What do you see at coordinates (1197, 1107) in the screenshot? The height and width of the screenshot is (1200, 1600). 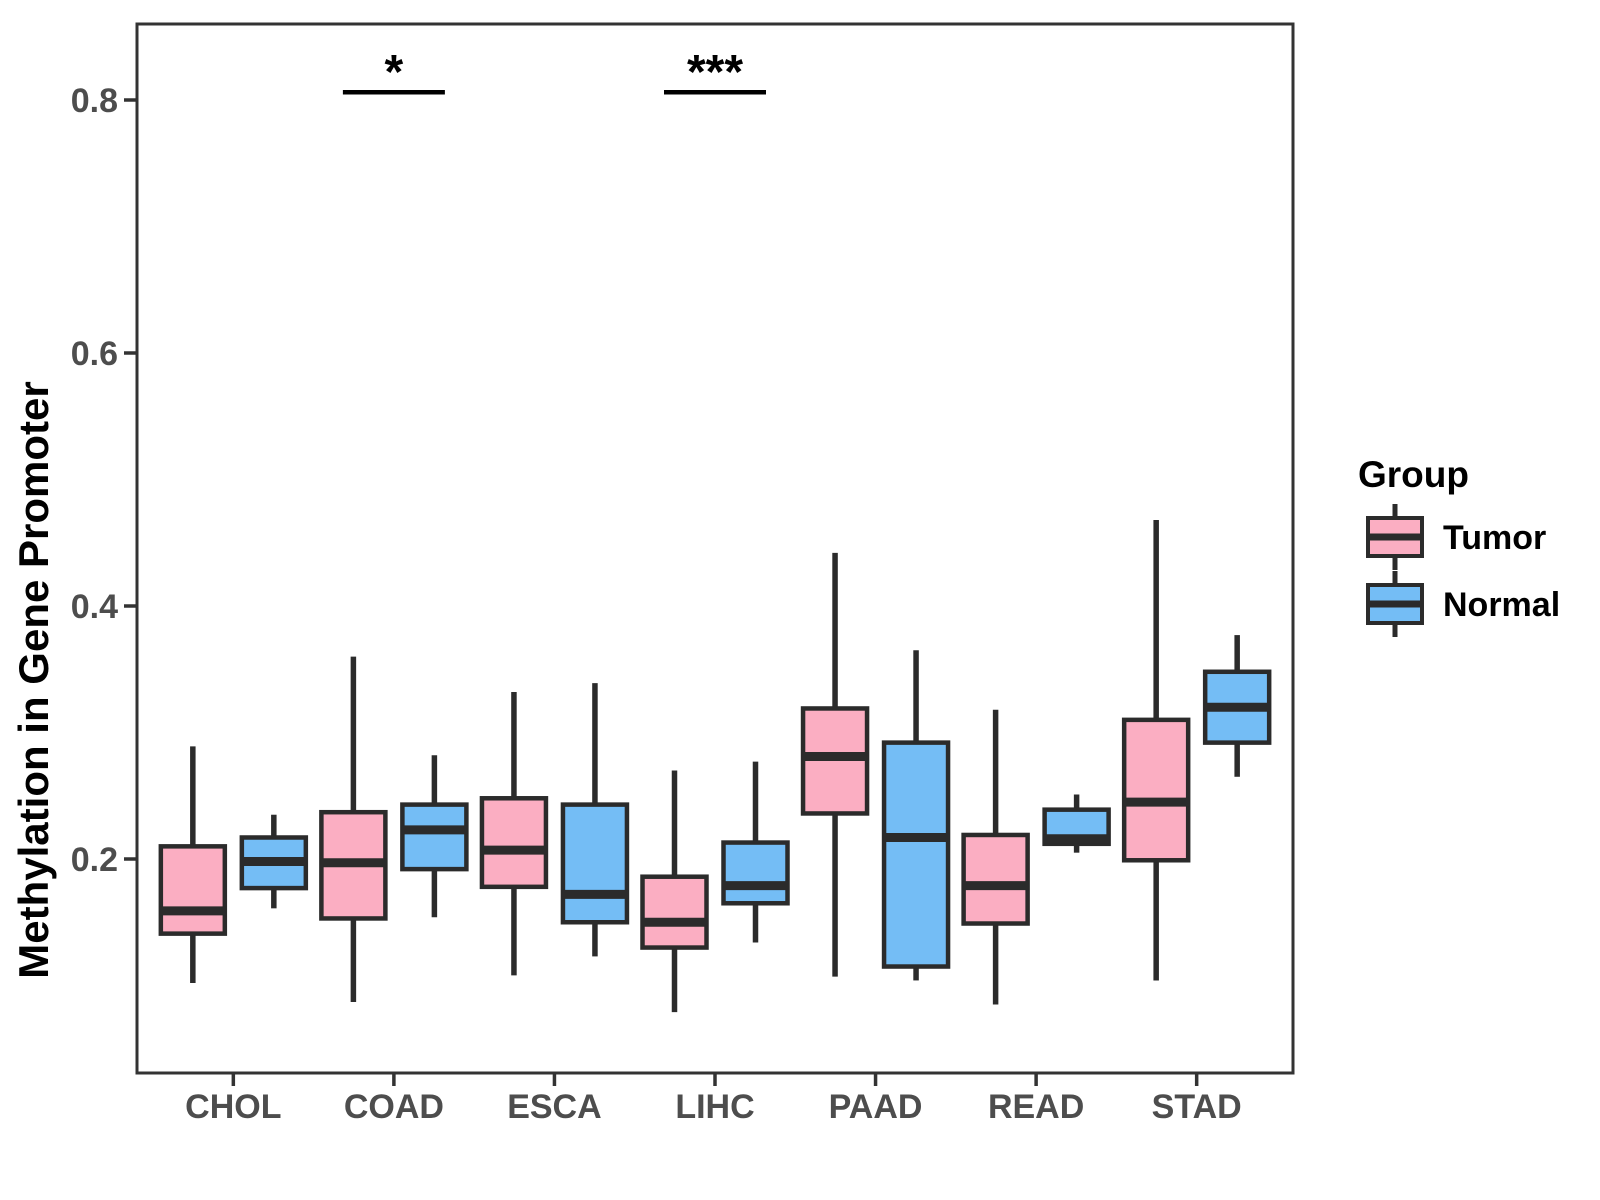 I see `x-tick-label-stad: STAD` at bounding box center [1197, 1107].